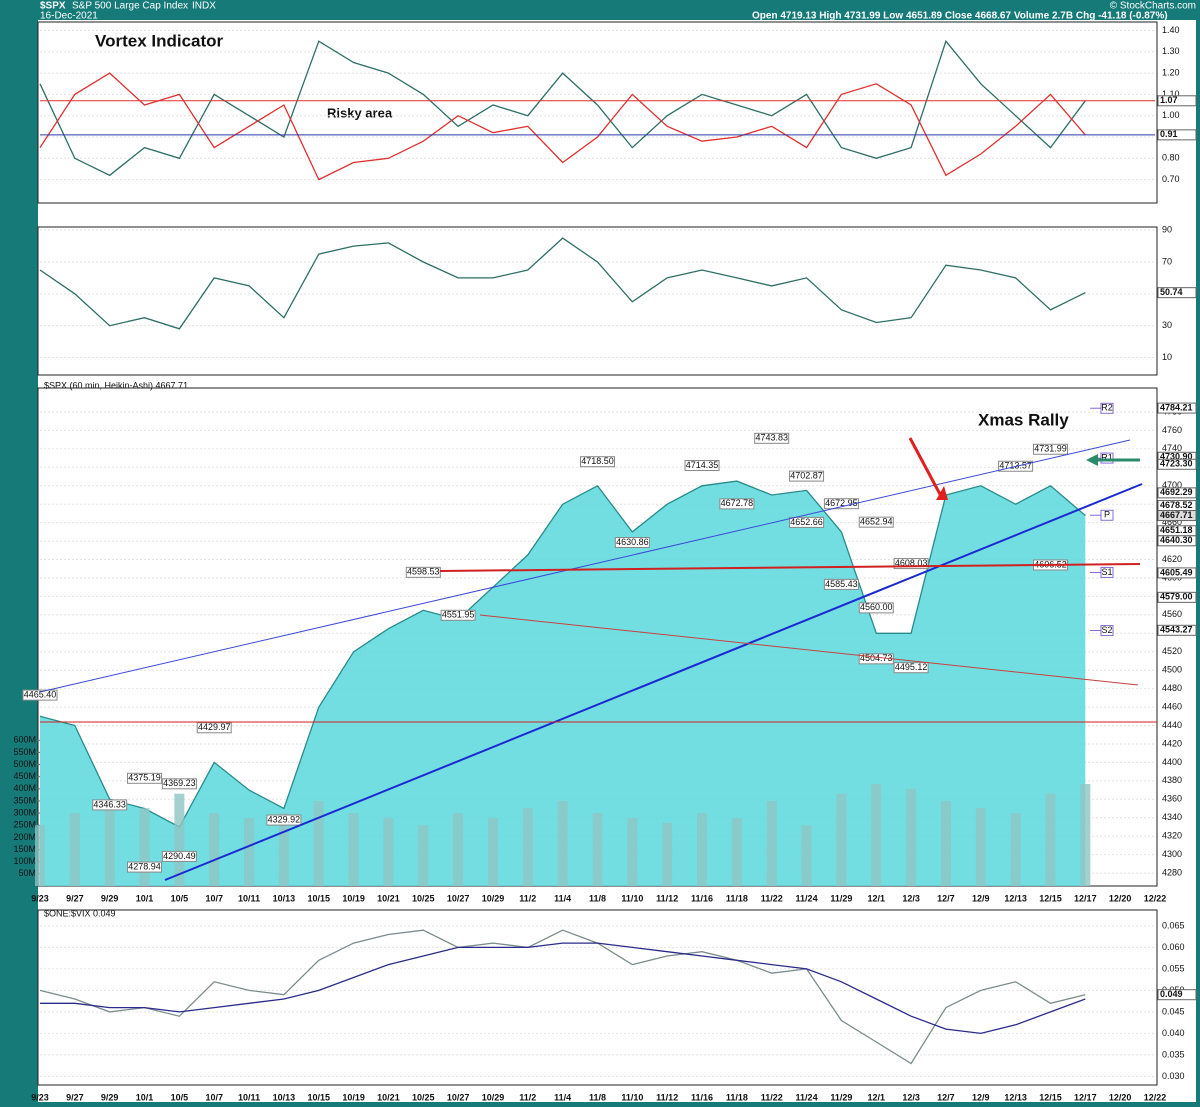 The image size is (1200, 1107). Describe the element at coordinates (458, 898) in the screenshot. I see `x-tick-label: 10/27` at that location.